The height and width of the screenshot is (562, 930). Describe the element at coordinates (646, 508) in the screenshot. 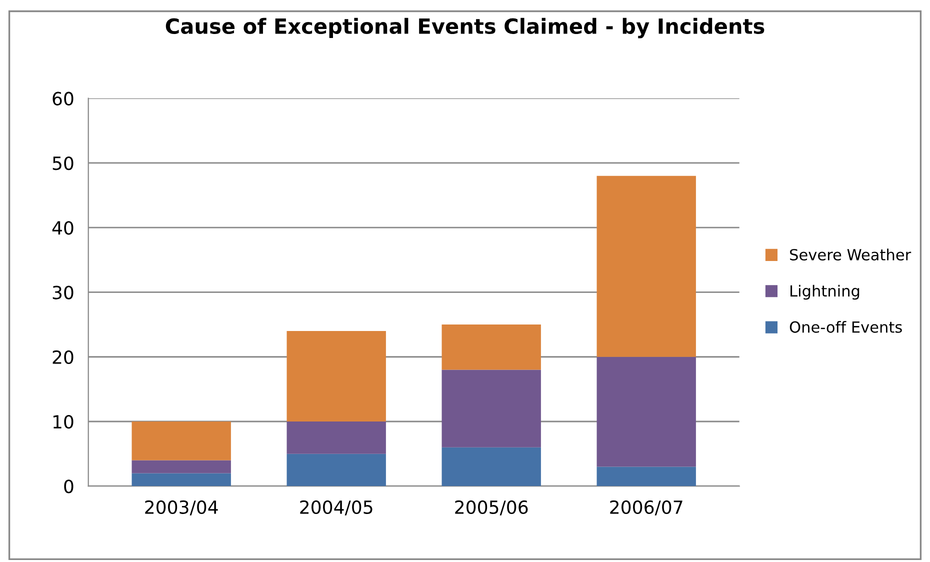

I see `x-tick-label: 2006/07` at that location.